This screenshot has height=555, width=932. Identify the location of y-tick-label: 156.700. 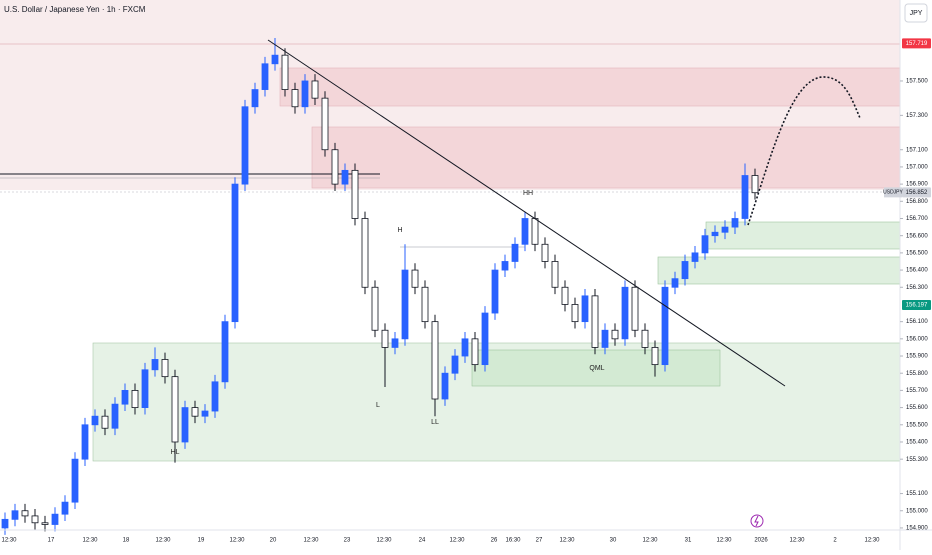
(917, 219).